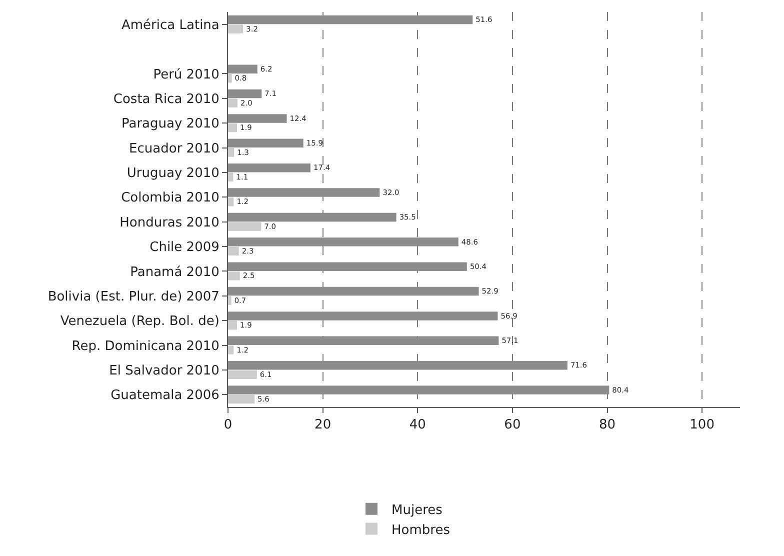  Describe the element at coordinates (185, 248) in the screenshot. I see `y-tick-label: Chile 2009` at that location.